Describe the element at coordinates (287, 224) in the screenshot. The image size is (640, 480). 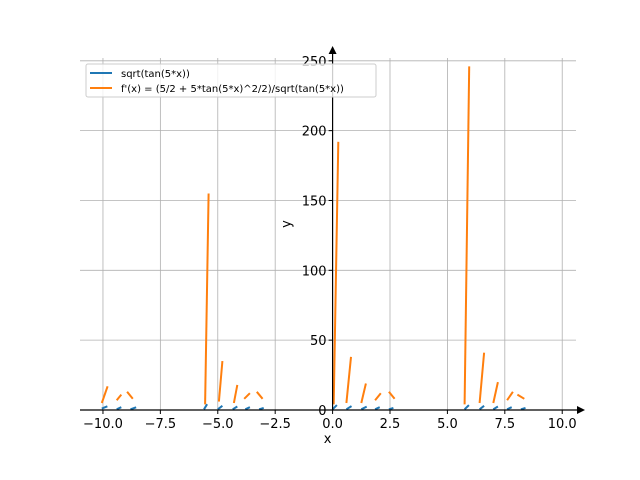
I see `y-axis-label: y` at that location.